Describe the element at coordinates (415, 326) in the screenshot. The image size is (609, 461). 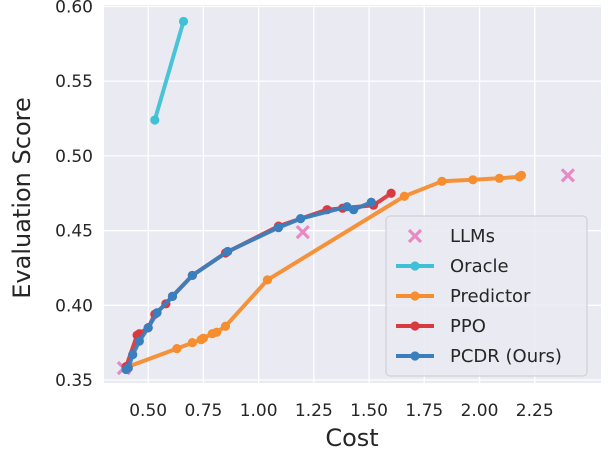
I see `legend-marker-ppo` at that location.